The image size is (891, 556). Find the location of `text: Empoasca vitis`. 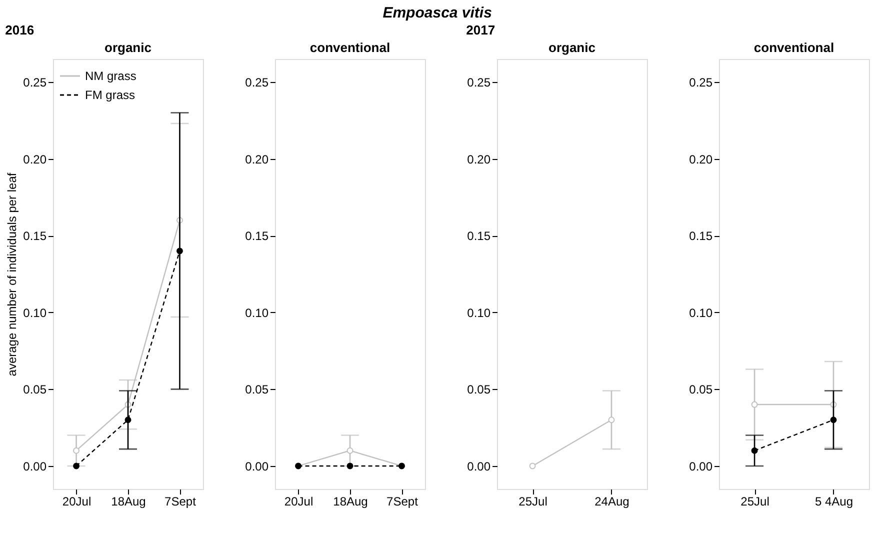

text: Empoasca vitis is located at coordinates (437, 13).